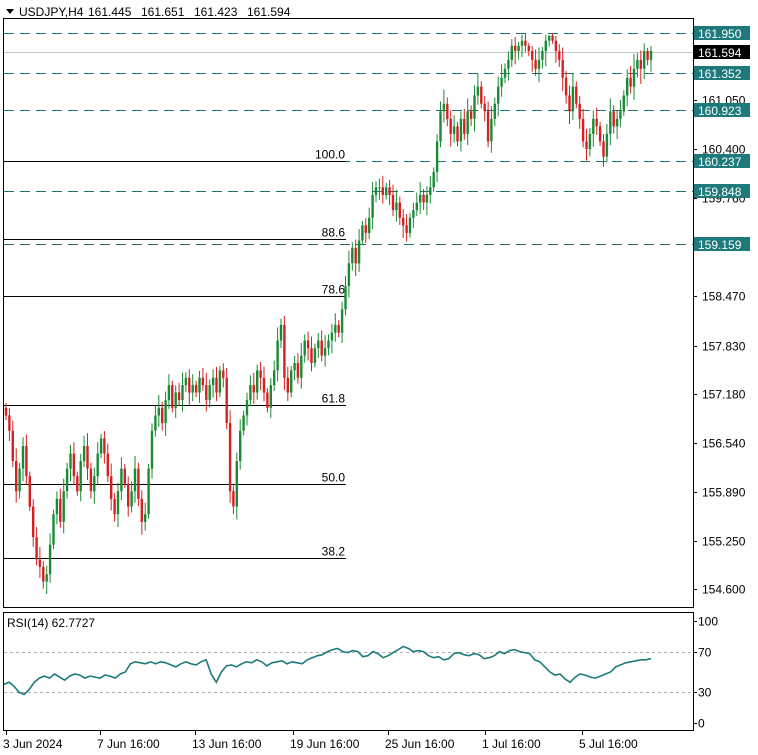 The image size is (758, 755). What do you see at coordinates (722, 52) in the screenshot?
I see `current-price-box` at bounding box center [722, 52].